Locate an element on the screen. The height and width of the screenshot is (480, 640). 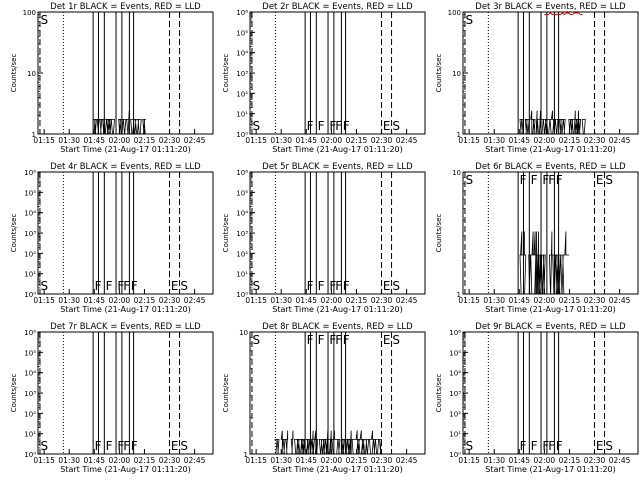
chart-title: Det 1r BLACK = Events, RED = LLD is located at coordinates (125, 7).